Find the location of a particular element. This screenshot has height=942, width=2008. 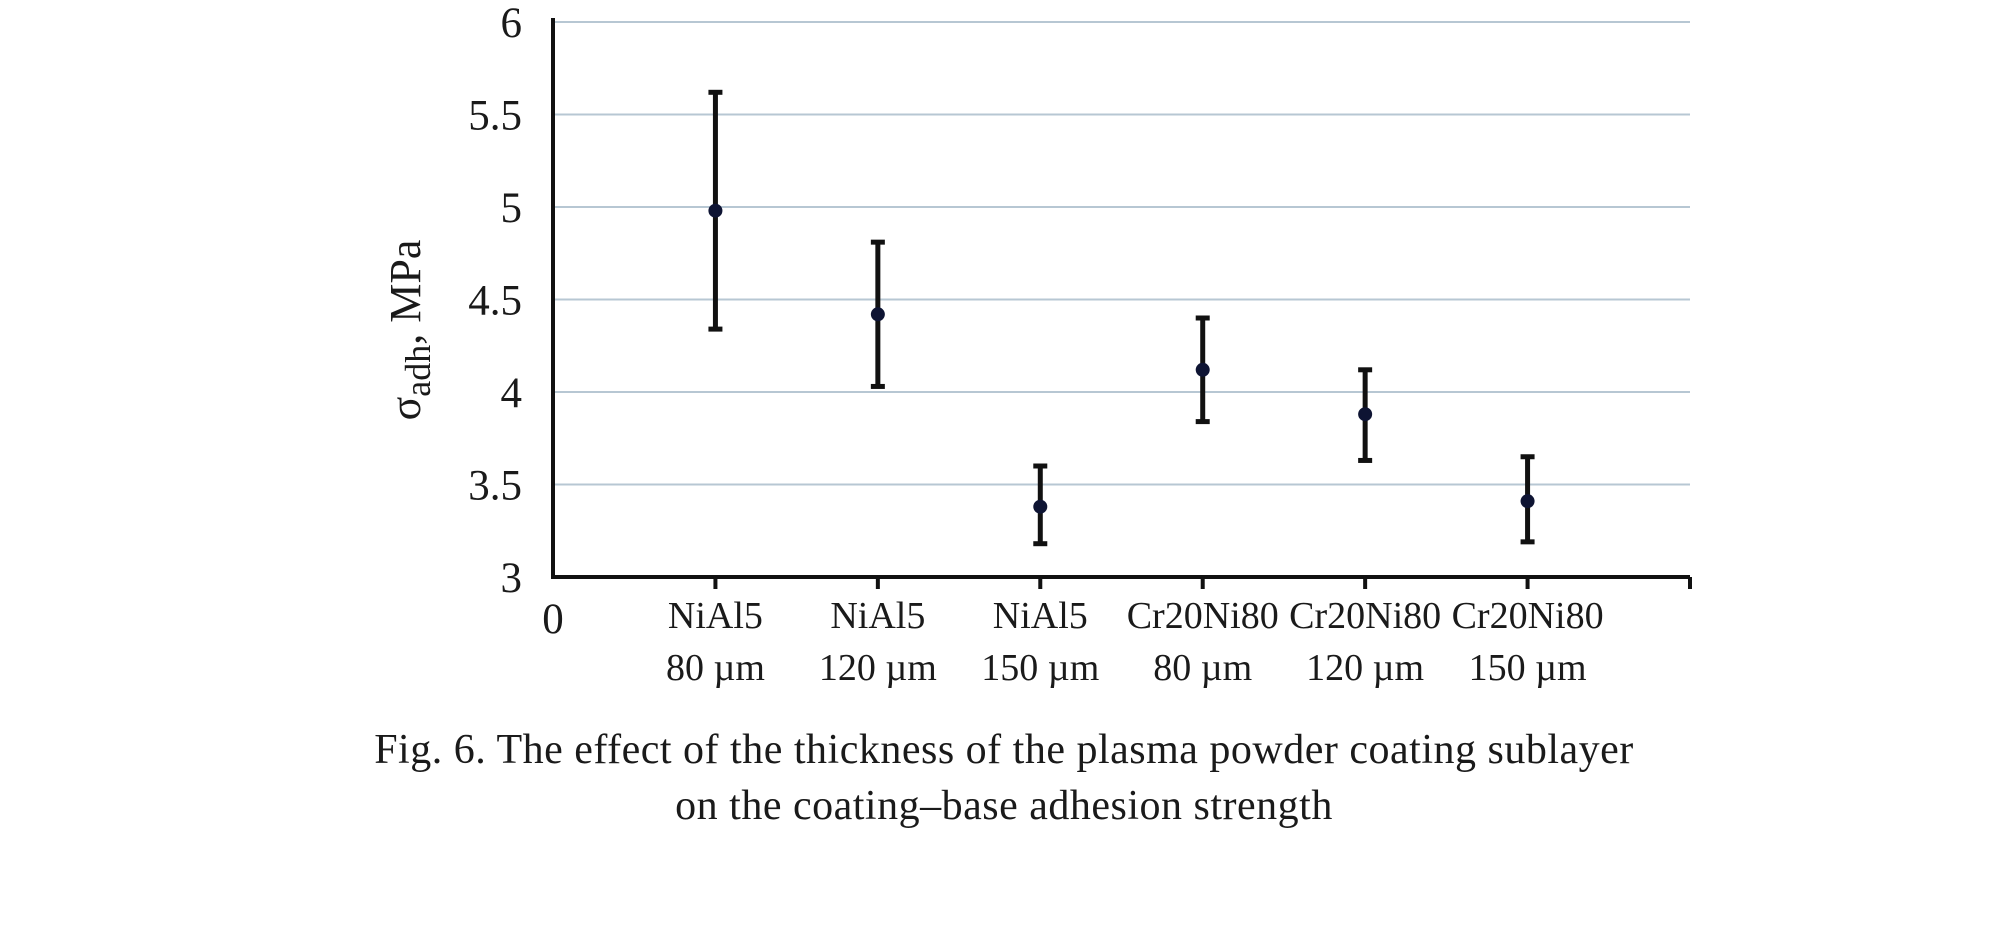

y-tick-label: 3 is located at coordinates (512, 578).